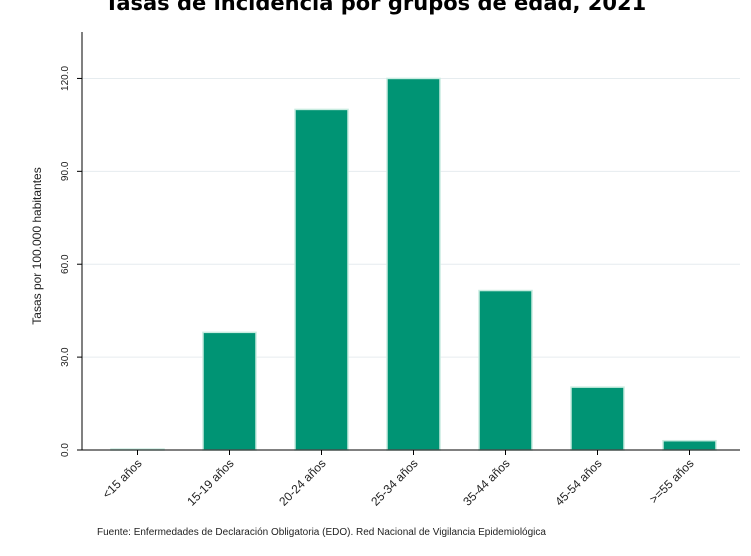  Describe the element at coordinates (65, 77) in the screenshot. I see `y-tick-label: 120.0` at that location.